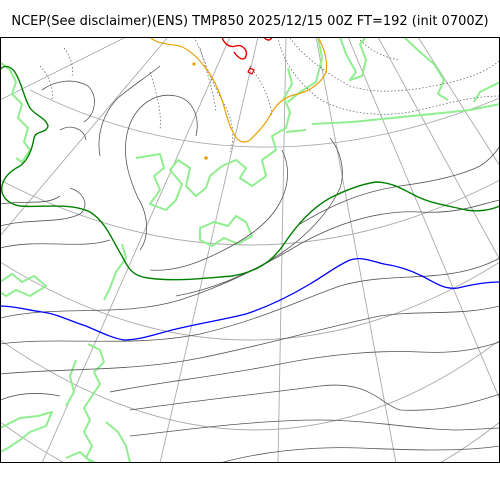 This screenshot has height=500, width=500. I want to click on isotherm-orange, so click(238, 90).